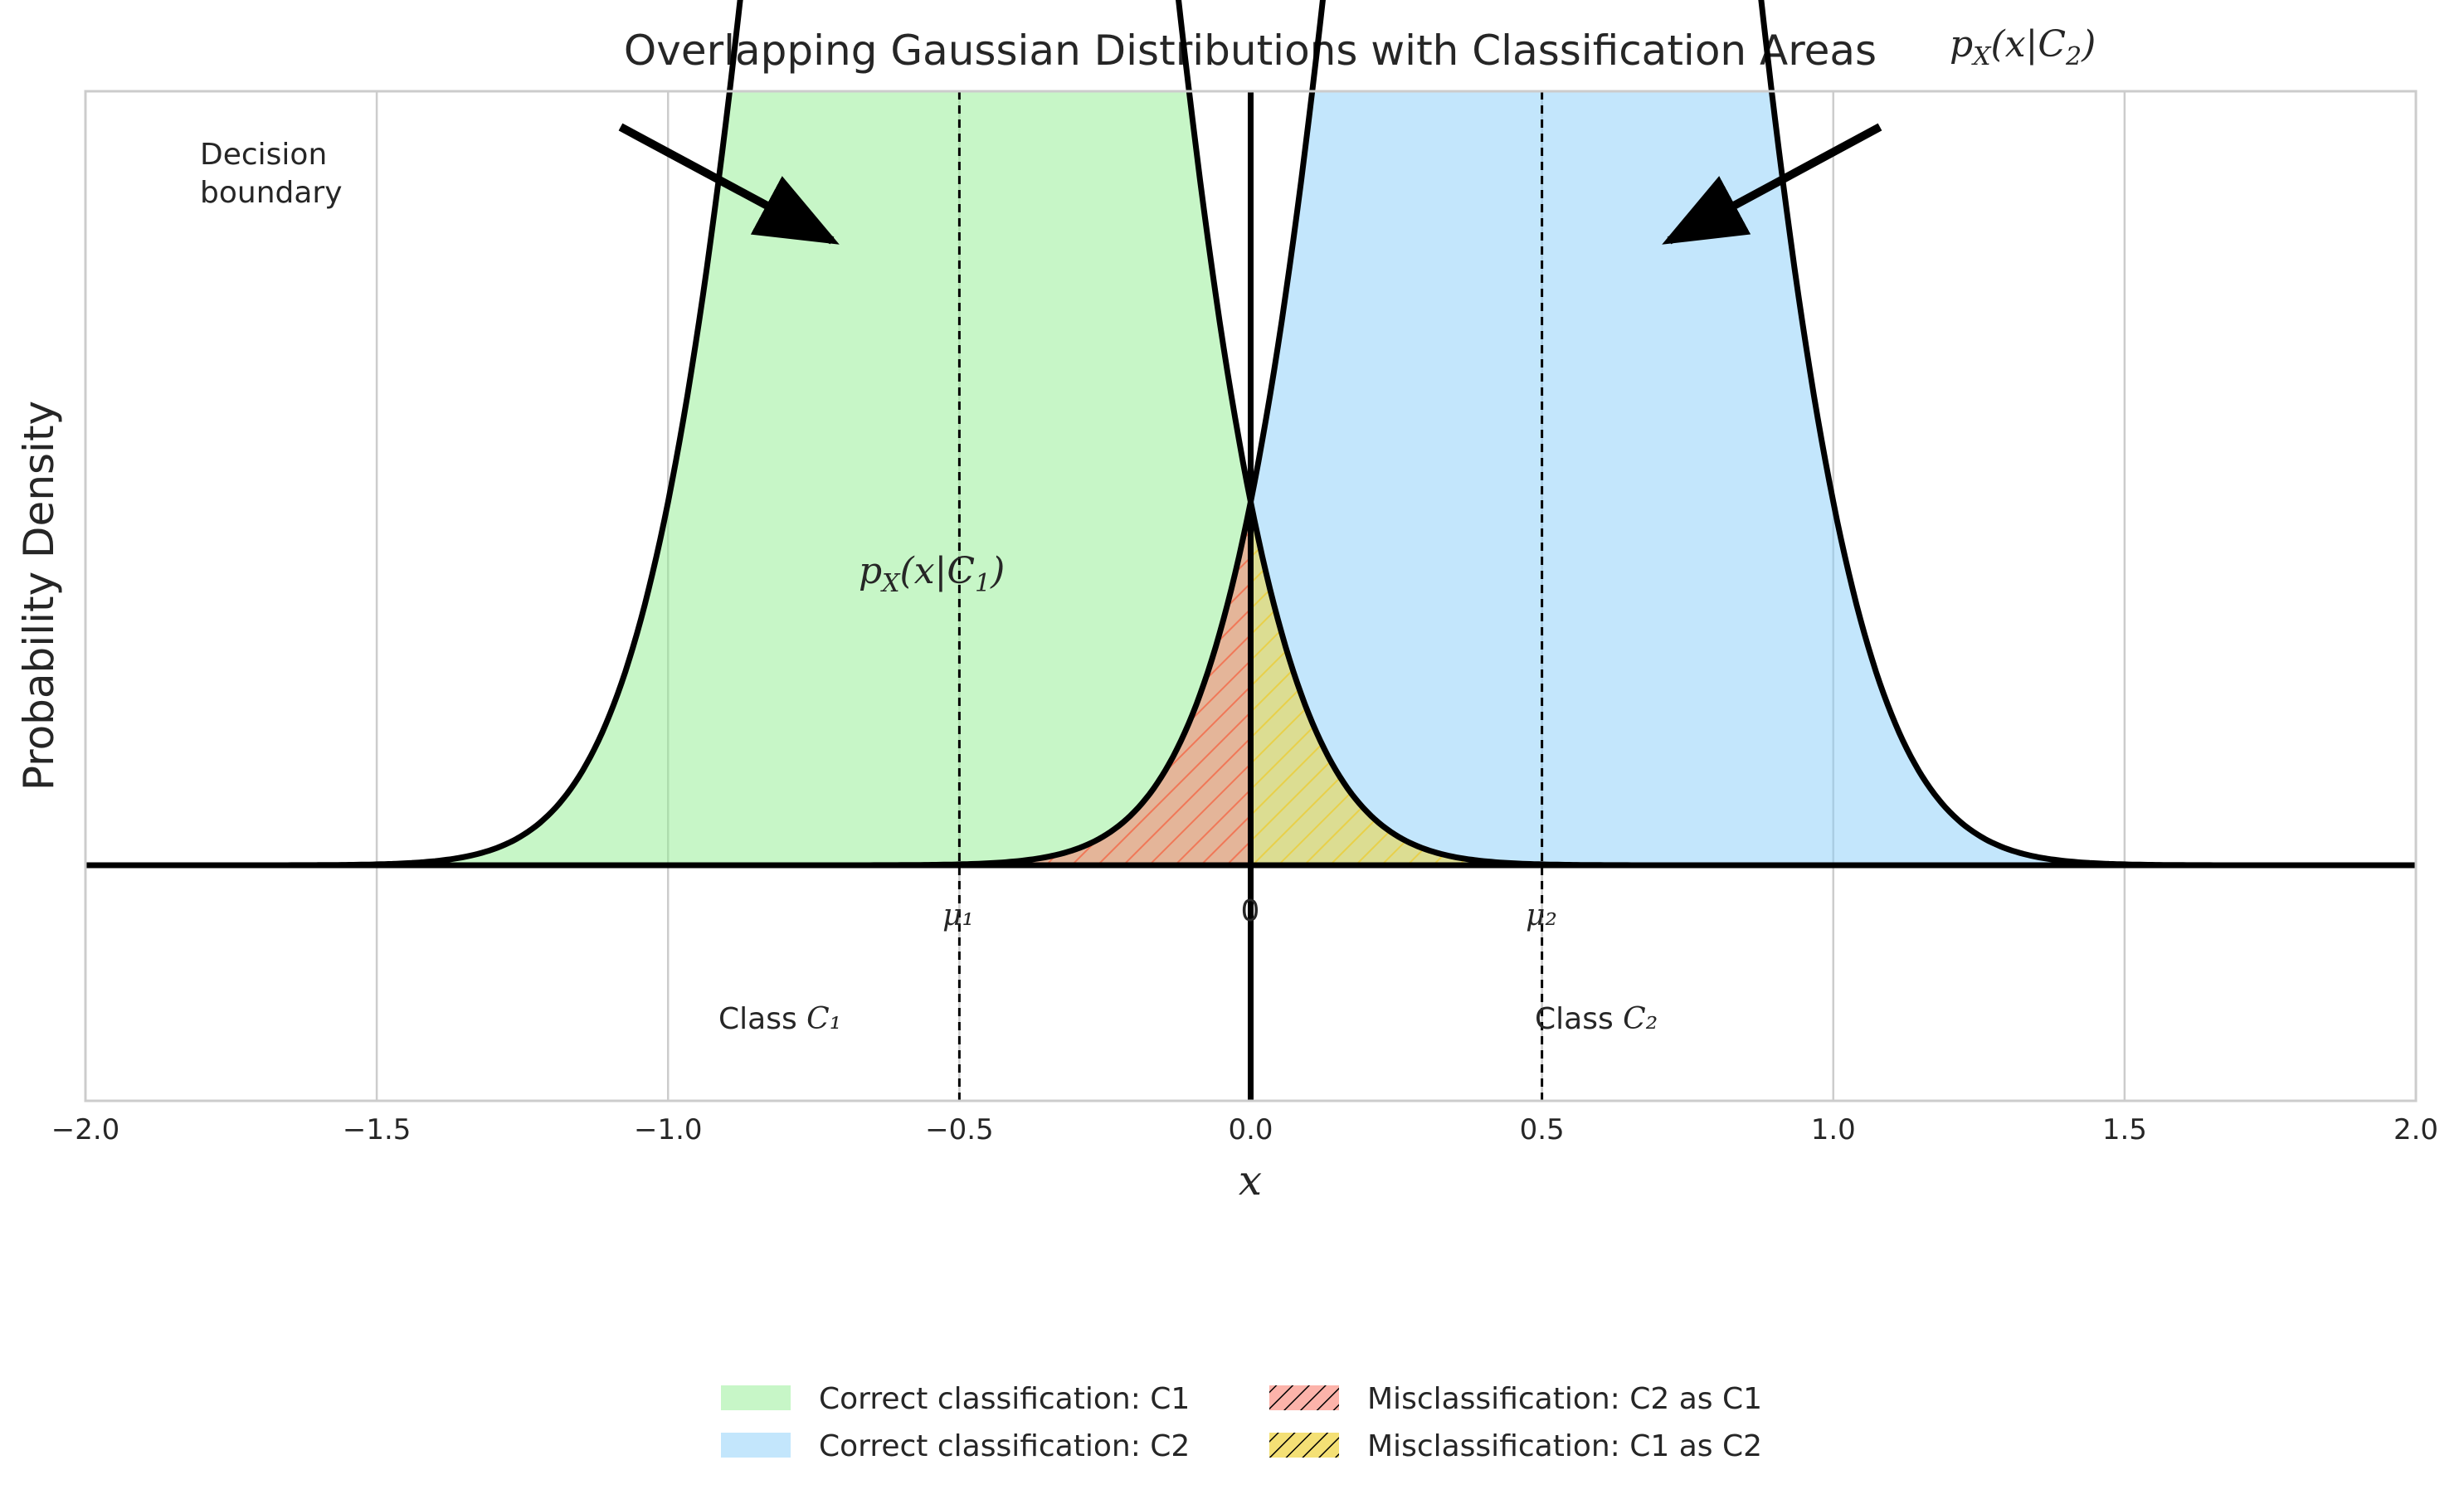 This screenshot has height=1504, width=2464. I want to click on x-tick-label: 0.5, so click(1542, 1129).